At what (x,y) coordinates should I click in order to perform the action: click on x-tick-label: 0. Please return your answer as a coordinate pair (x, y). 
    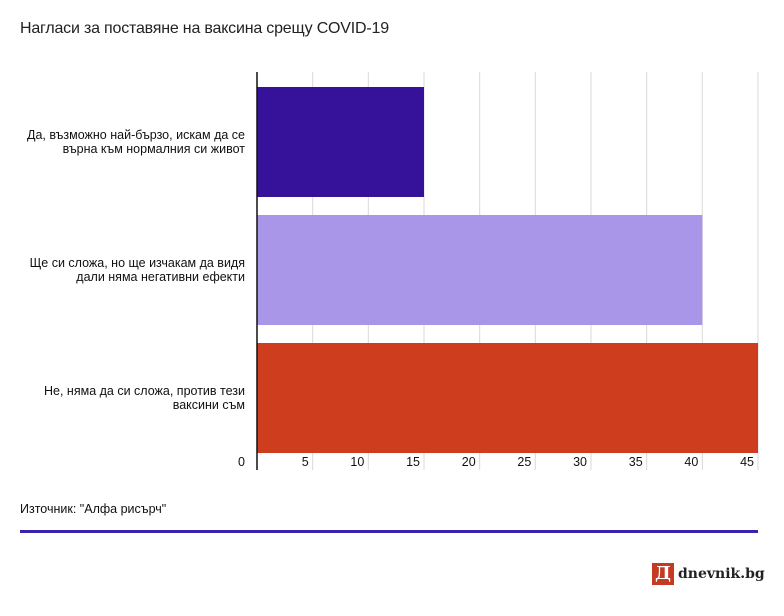
    Looking at the image, I should click on (241, 462).